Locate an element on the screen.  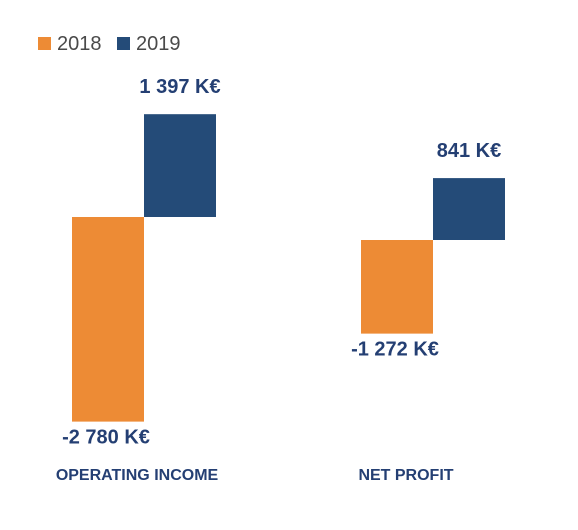
category-label-0: OPERATING INCOME is located at coordinates (137, 475).